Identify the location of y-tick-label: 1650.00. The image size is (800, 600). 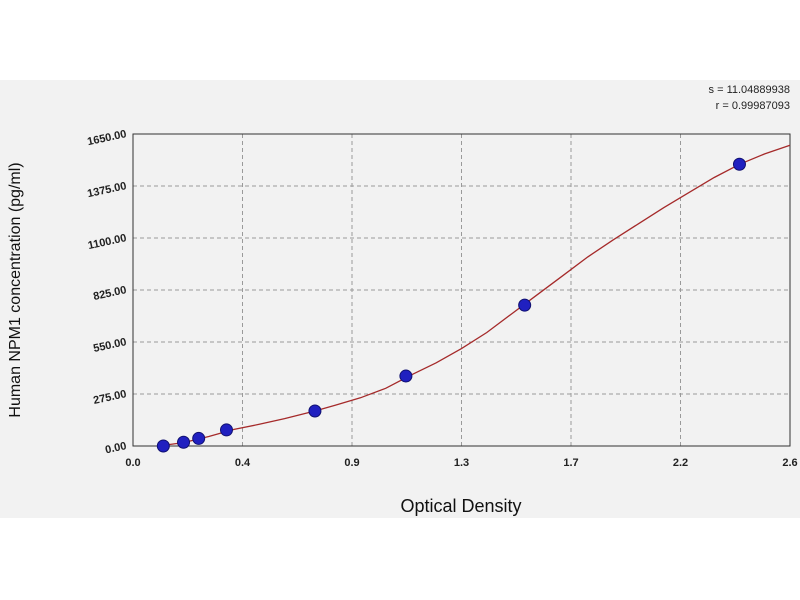
(106, 138).